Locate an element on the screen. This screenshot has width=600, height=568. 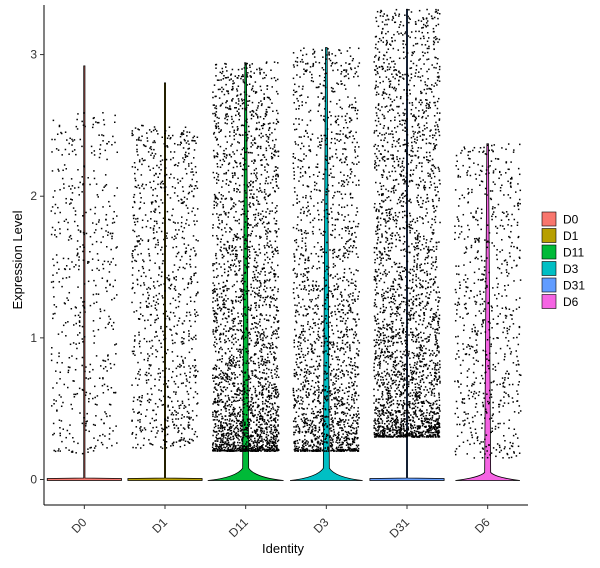
violin-D0 is located at coordinates (84, 273).